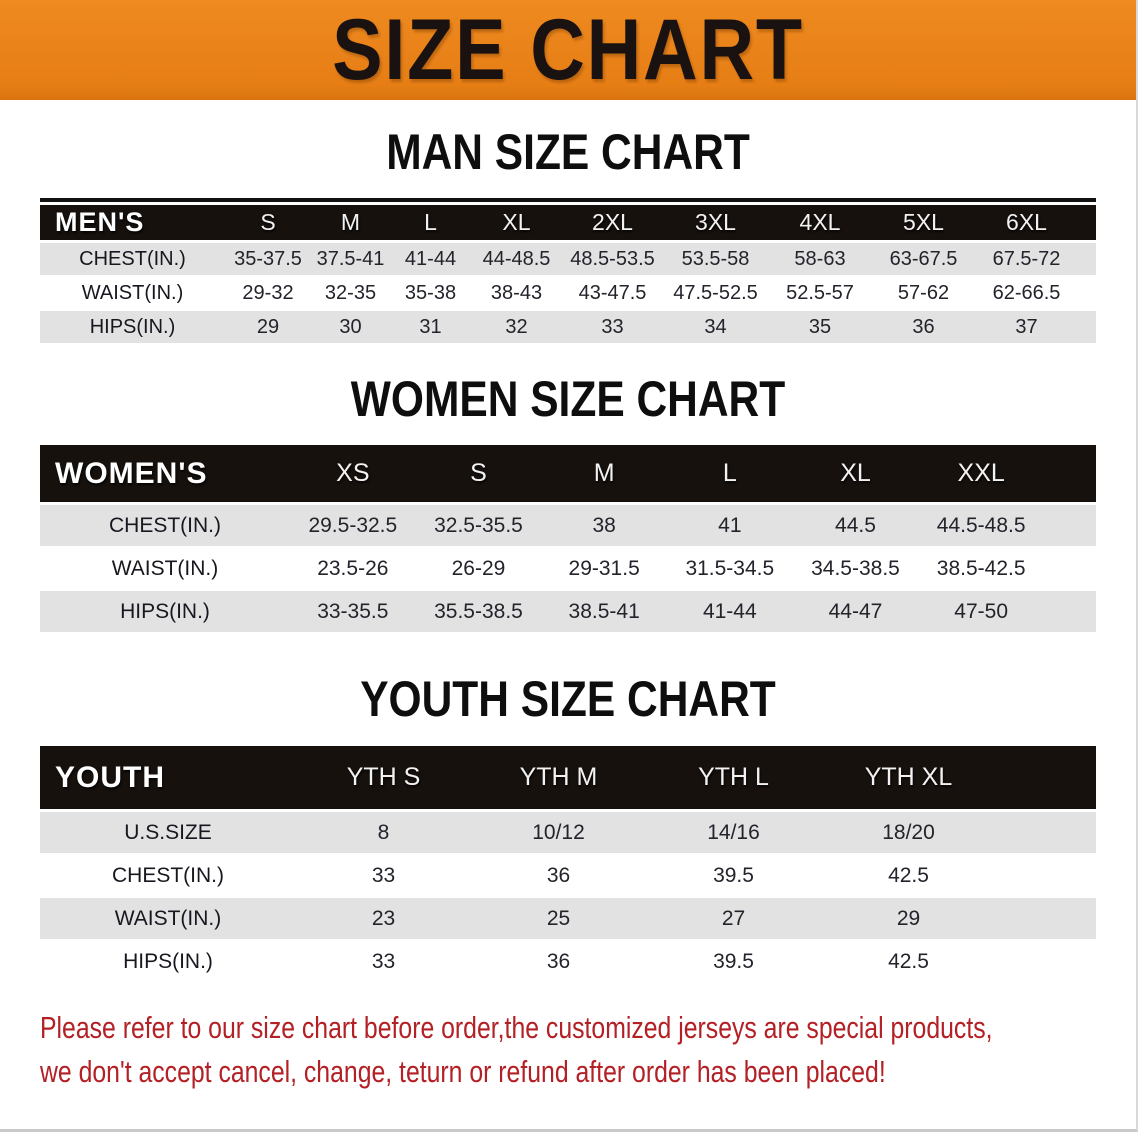 The image size is (1138, 1132). Describe the element at coordinates (1026, 326) in the screenshot. I see `value-cell: 37` at that location.